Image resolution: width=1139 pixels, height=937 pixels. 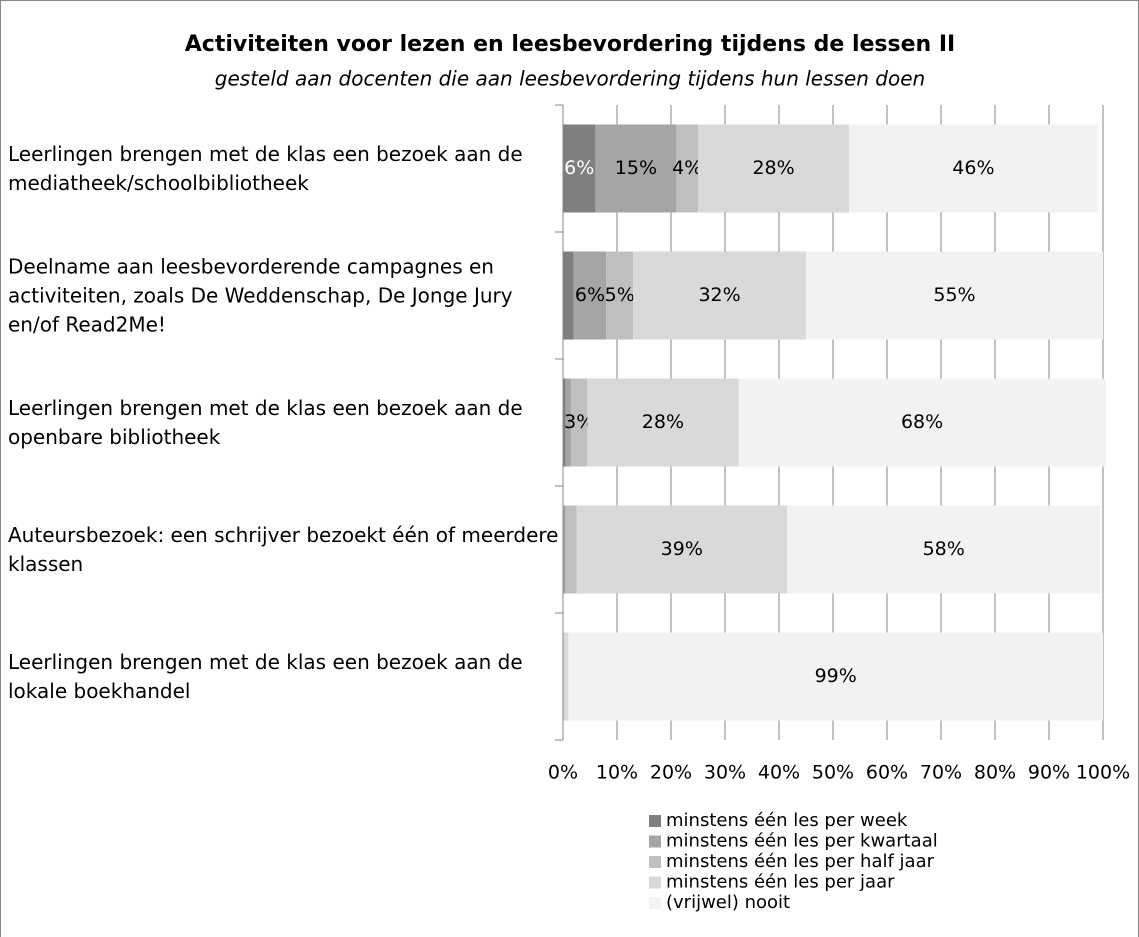 I want to click on data-label: 15%, so click(x=636, y=168).